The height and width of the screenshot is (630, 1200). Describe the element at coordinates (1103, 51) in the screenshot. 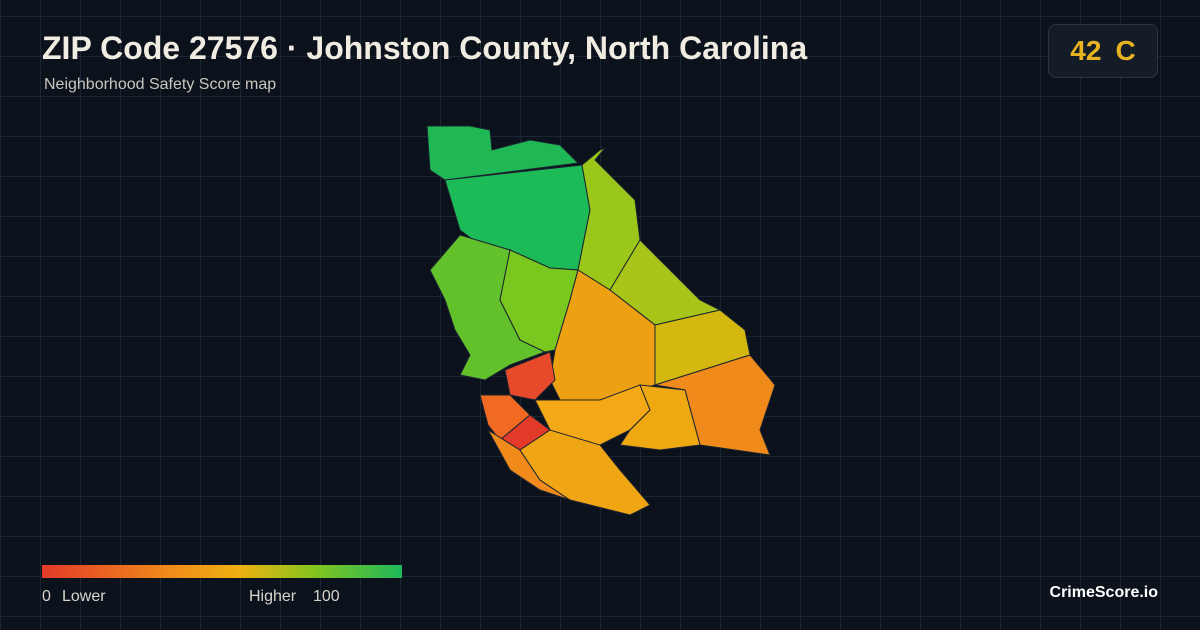

I see `score-badge: 42 C` at that location.